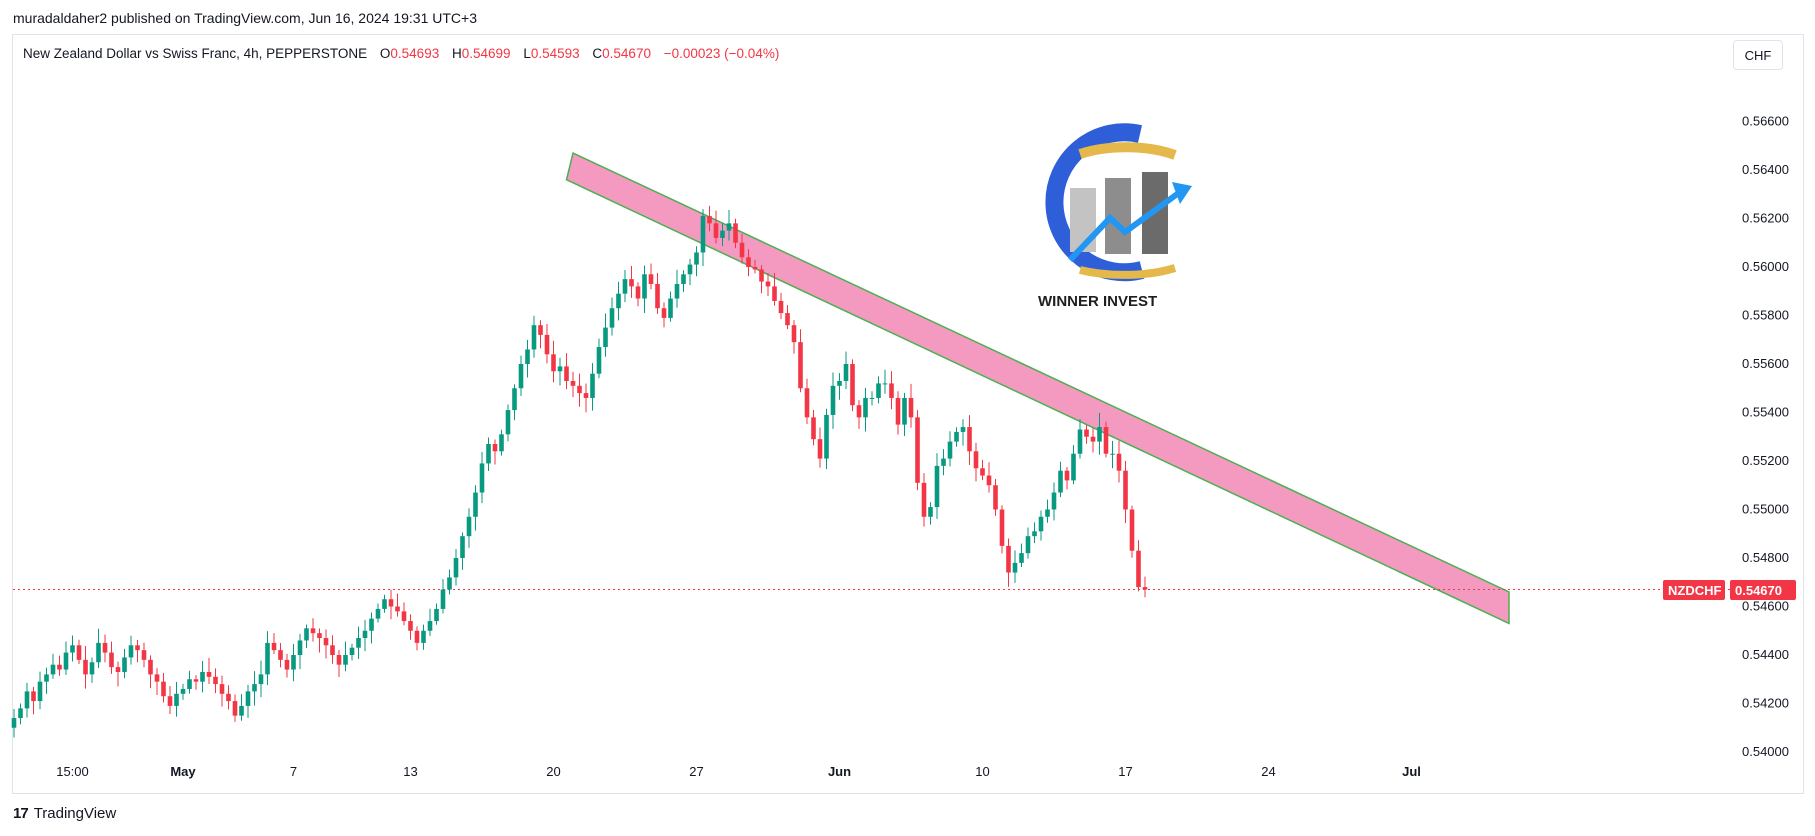 The height and width of the screenshot is (836, 1815). I want to click on footer: 17 TradingView, so click(64, 813).